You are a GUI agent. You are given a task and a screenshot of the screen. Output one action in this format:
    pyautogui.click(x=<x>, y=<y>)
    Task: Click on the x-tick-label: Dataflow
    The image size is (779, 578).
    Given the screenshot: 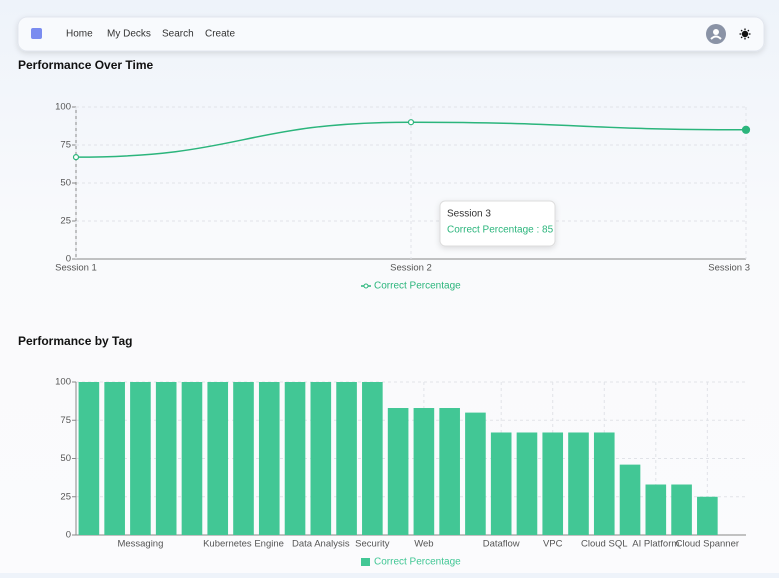 What is the action you would take?
    pyautogui.click(x=501, y=544)
    